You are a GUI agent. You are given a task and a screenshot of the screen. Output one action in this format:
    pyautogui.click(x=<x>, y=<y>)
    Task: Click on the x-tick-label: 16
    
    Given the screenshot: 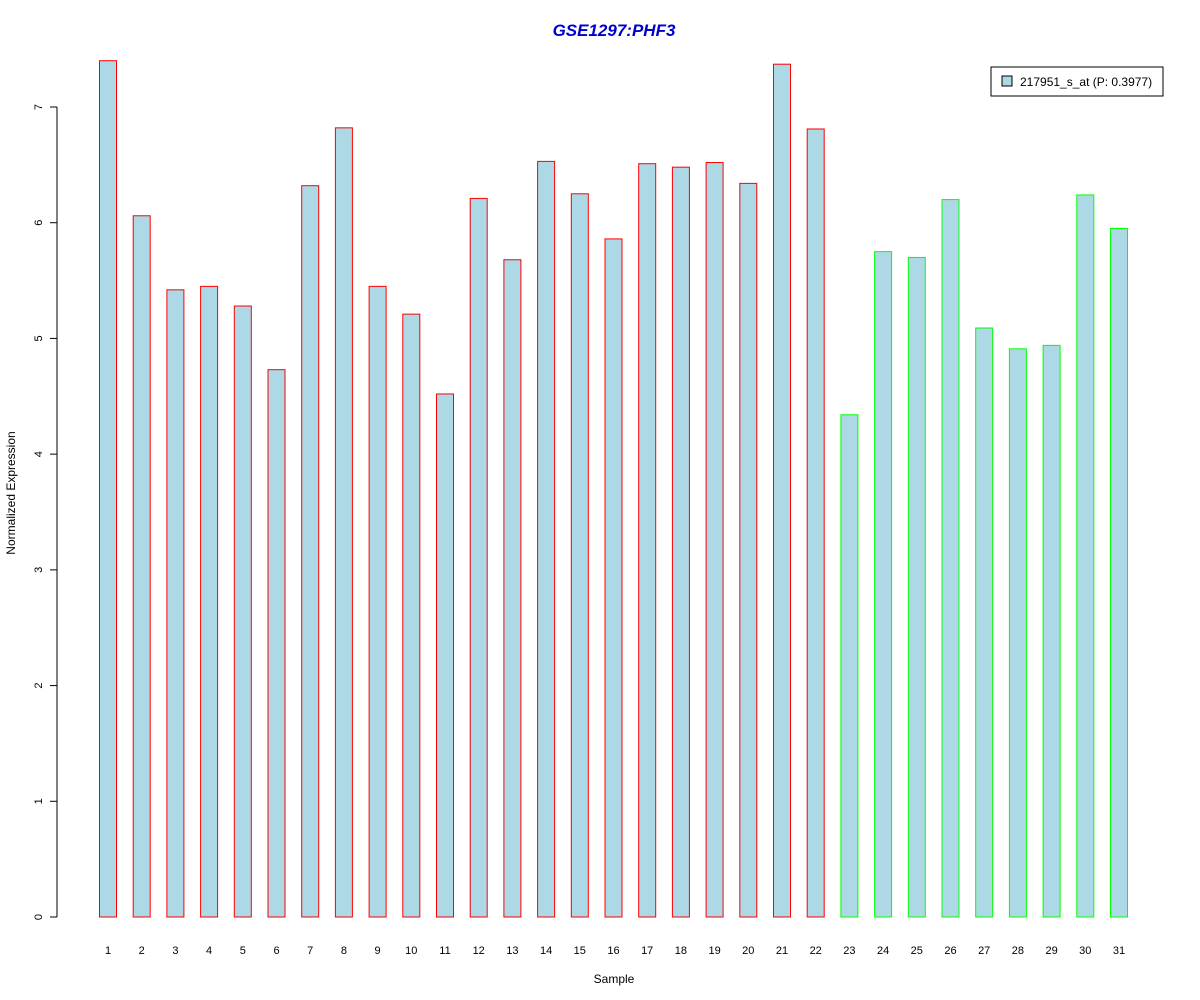 What is the action you would take?
    pyautogui.click(x=613, y=951)
    